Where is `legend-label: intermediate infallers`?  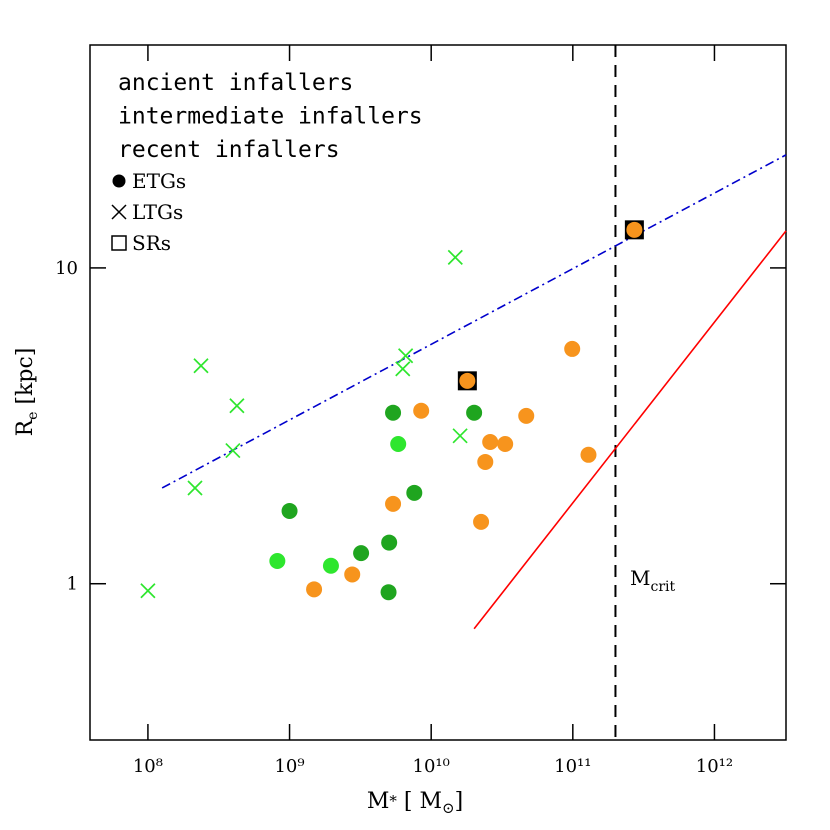
legend-label: intermediate infallers is located at coordinates (270, 117).